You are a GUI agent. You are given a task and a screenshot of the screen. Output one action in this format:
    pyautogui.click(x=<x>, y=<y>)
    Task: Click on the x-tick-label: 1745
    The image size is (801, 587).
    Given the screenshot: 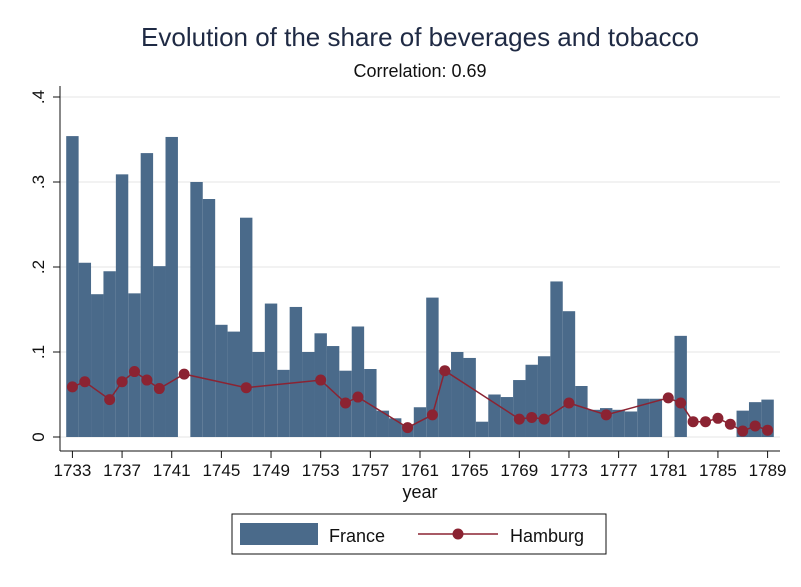 What is the action you would take?
    pyautogui.click(x=221, y=470)
    